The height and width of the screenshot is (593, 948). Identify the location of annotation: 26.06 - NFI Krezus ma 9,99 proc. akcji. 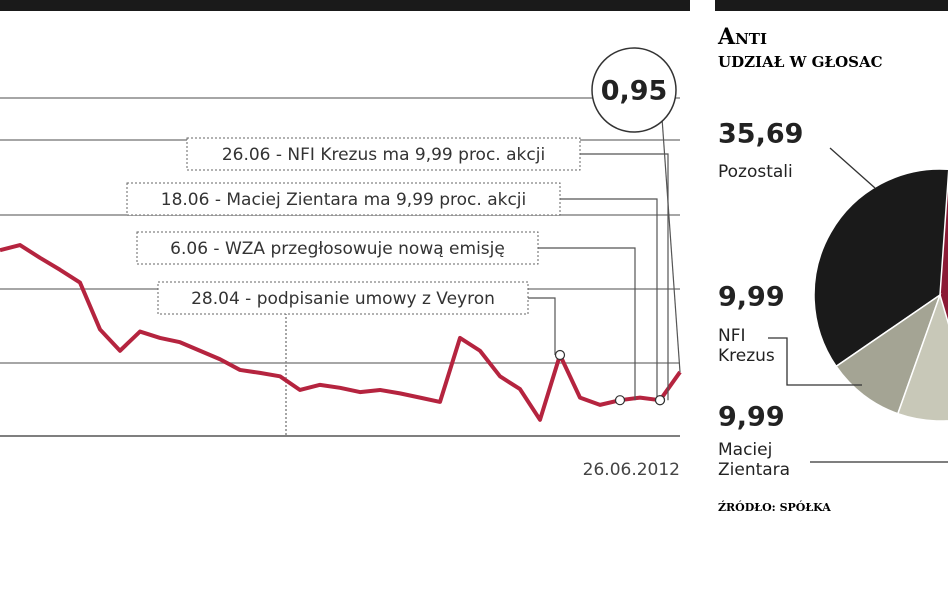
(383, 155).